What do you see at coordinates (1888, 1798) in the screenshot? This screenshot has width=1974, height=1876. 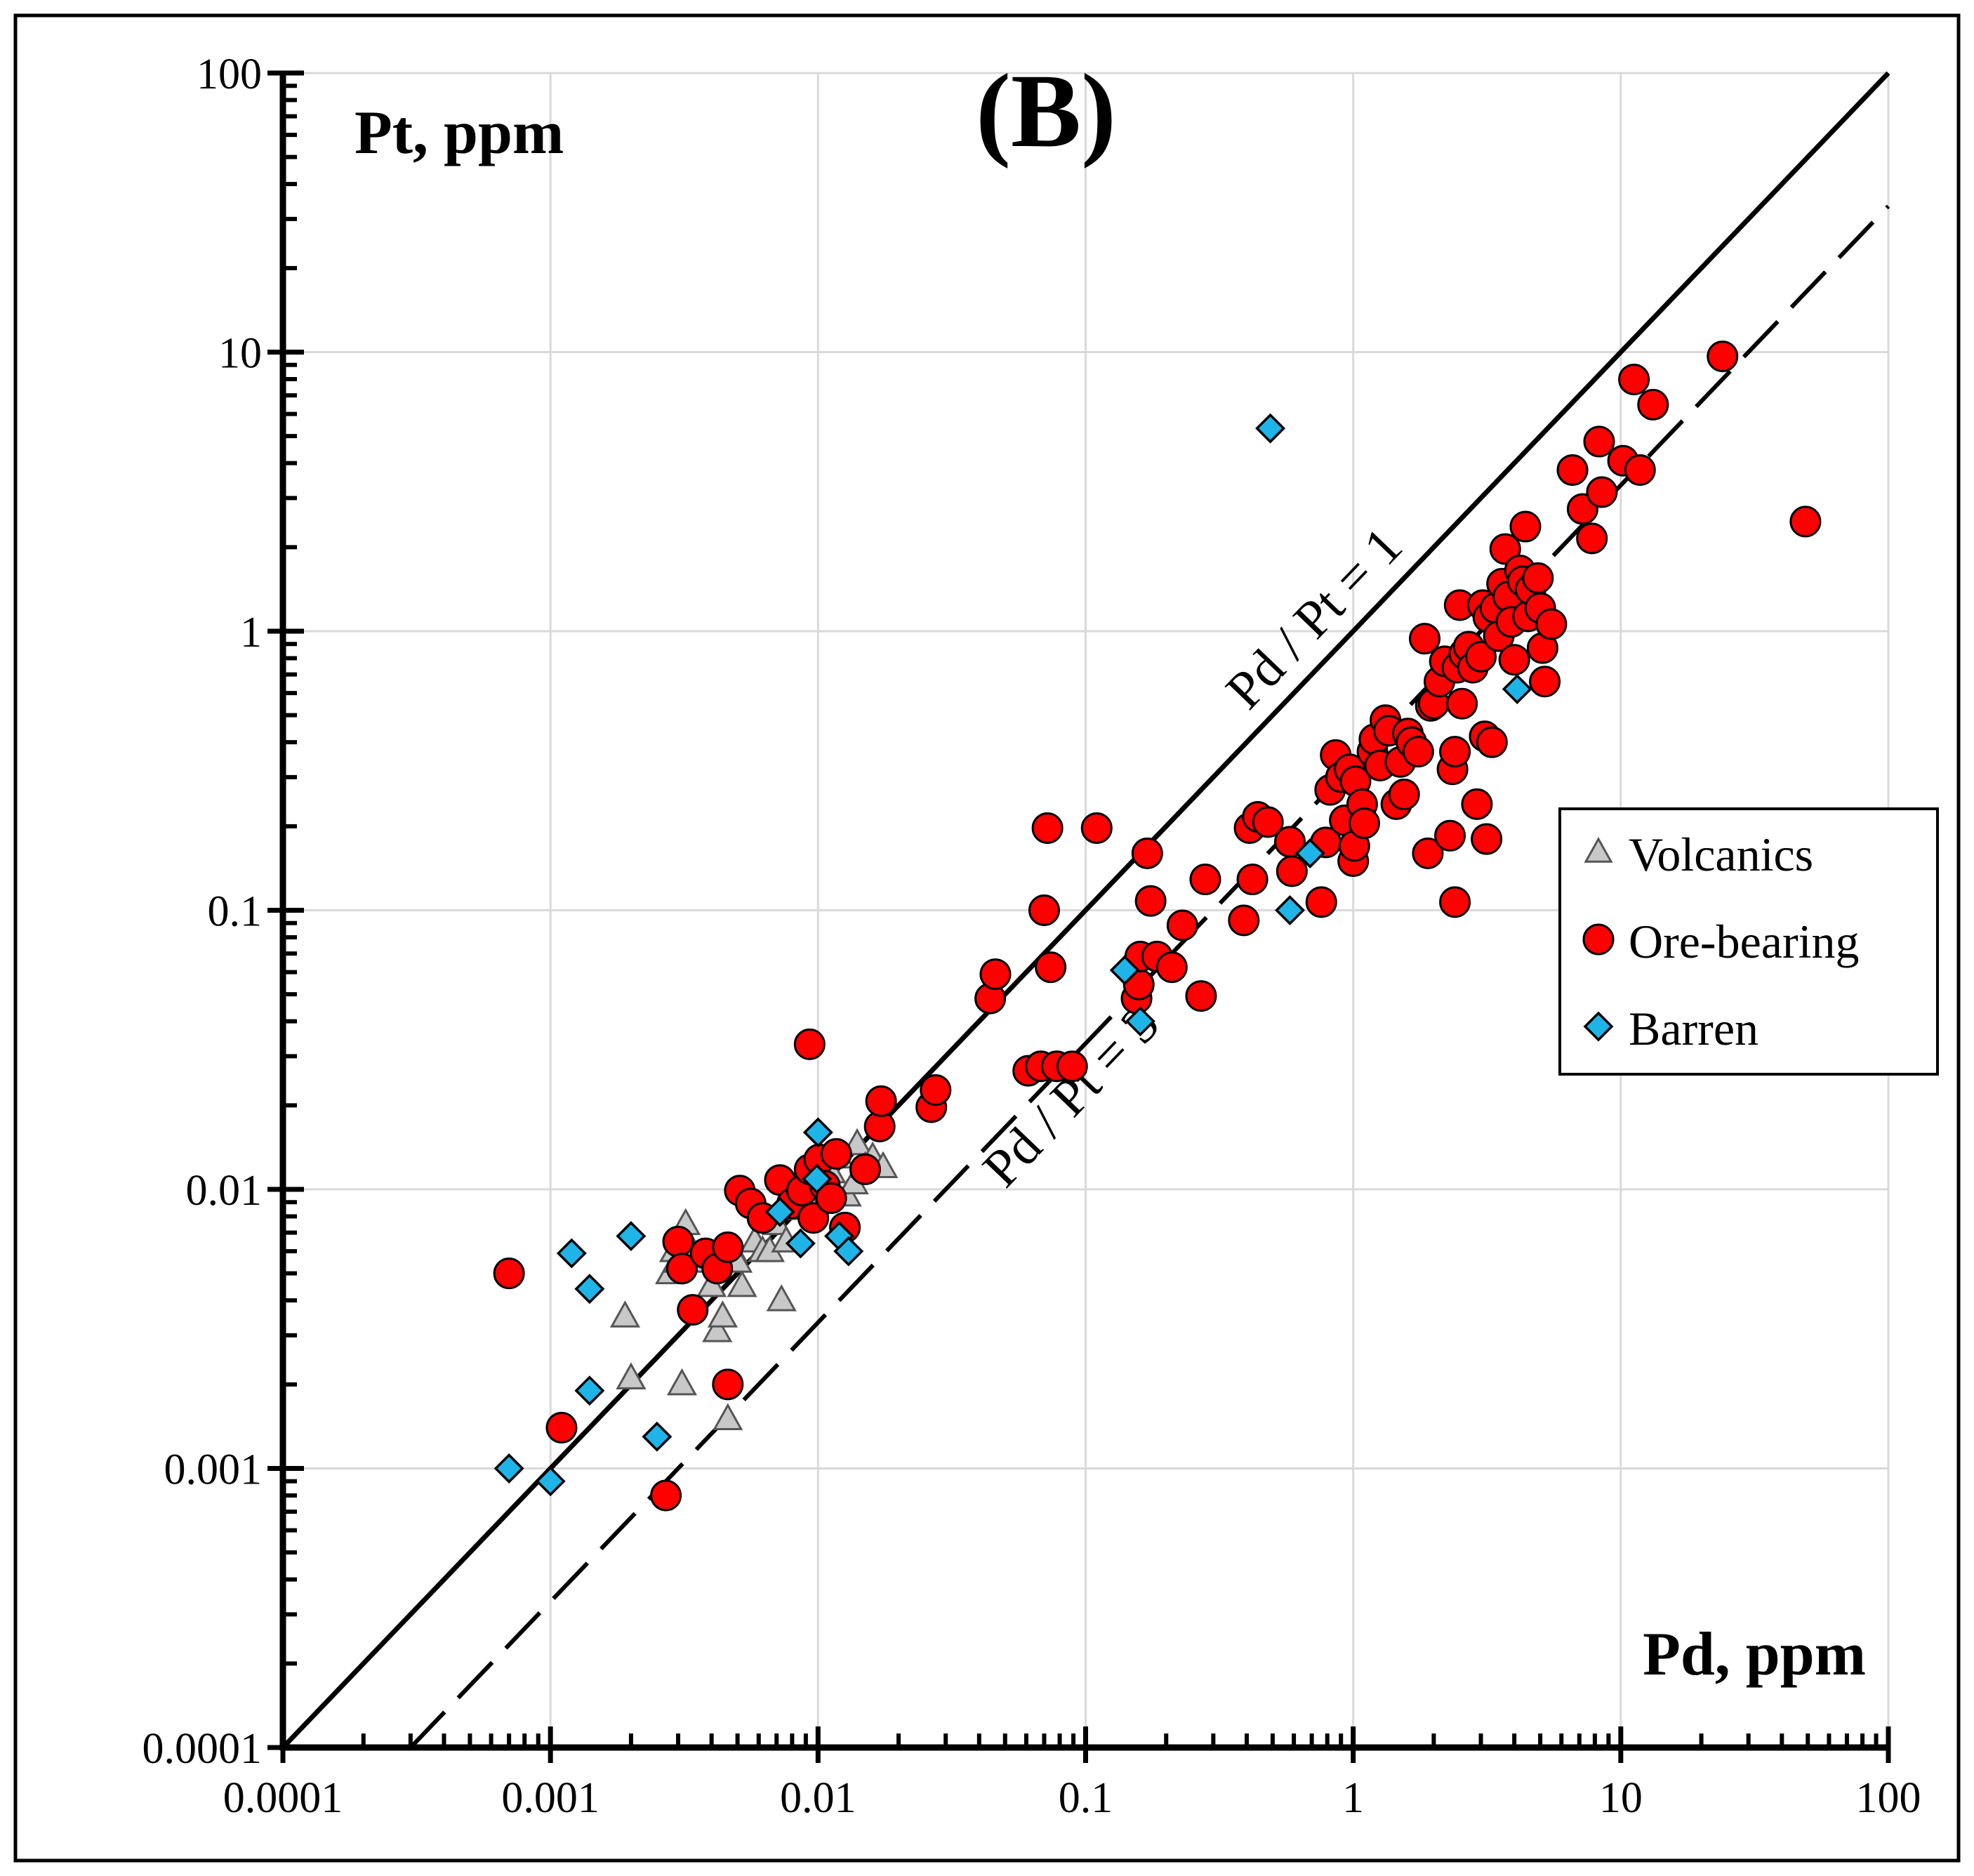 I see `x-tick-label: 100` at bounding box center [1888, 1798].